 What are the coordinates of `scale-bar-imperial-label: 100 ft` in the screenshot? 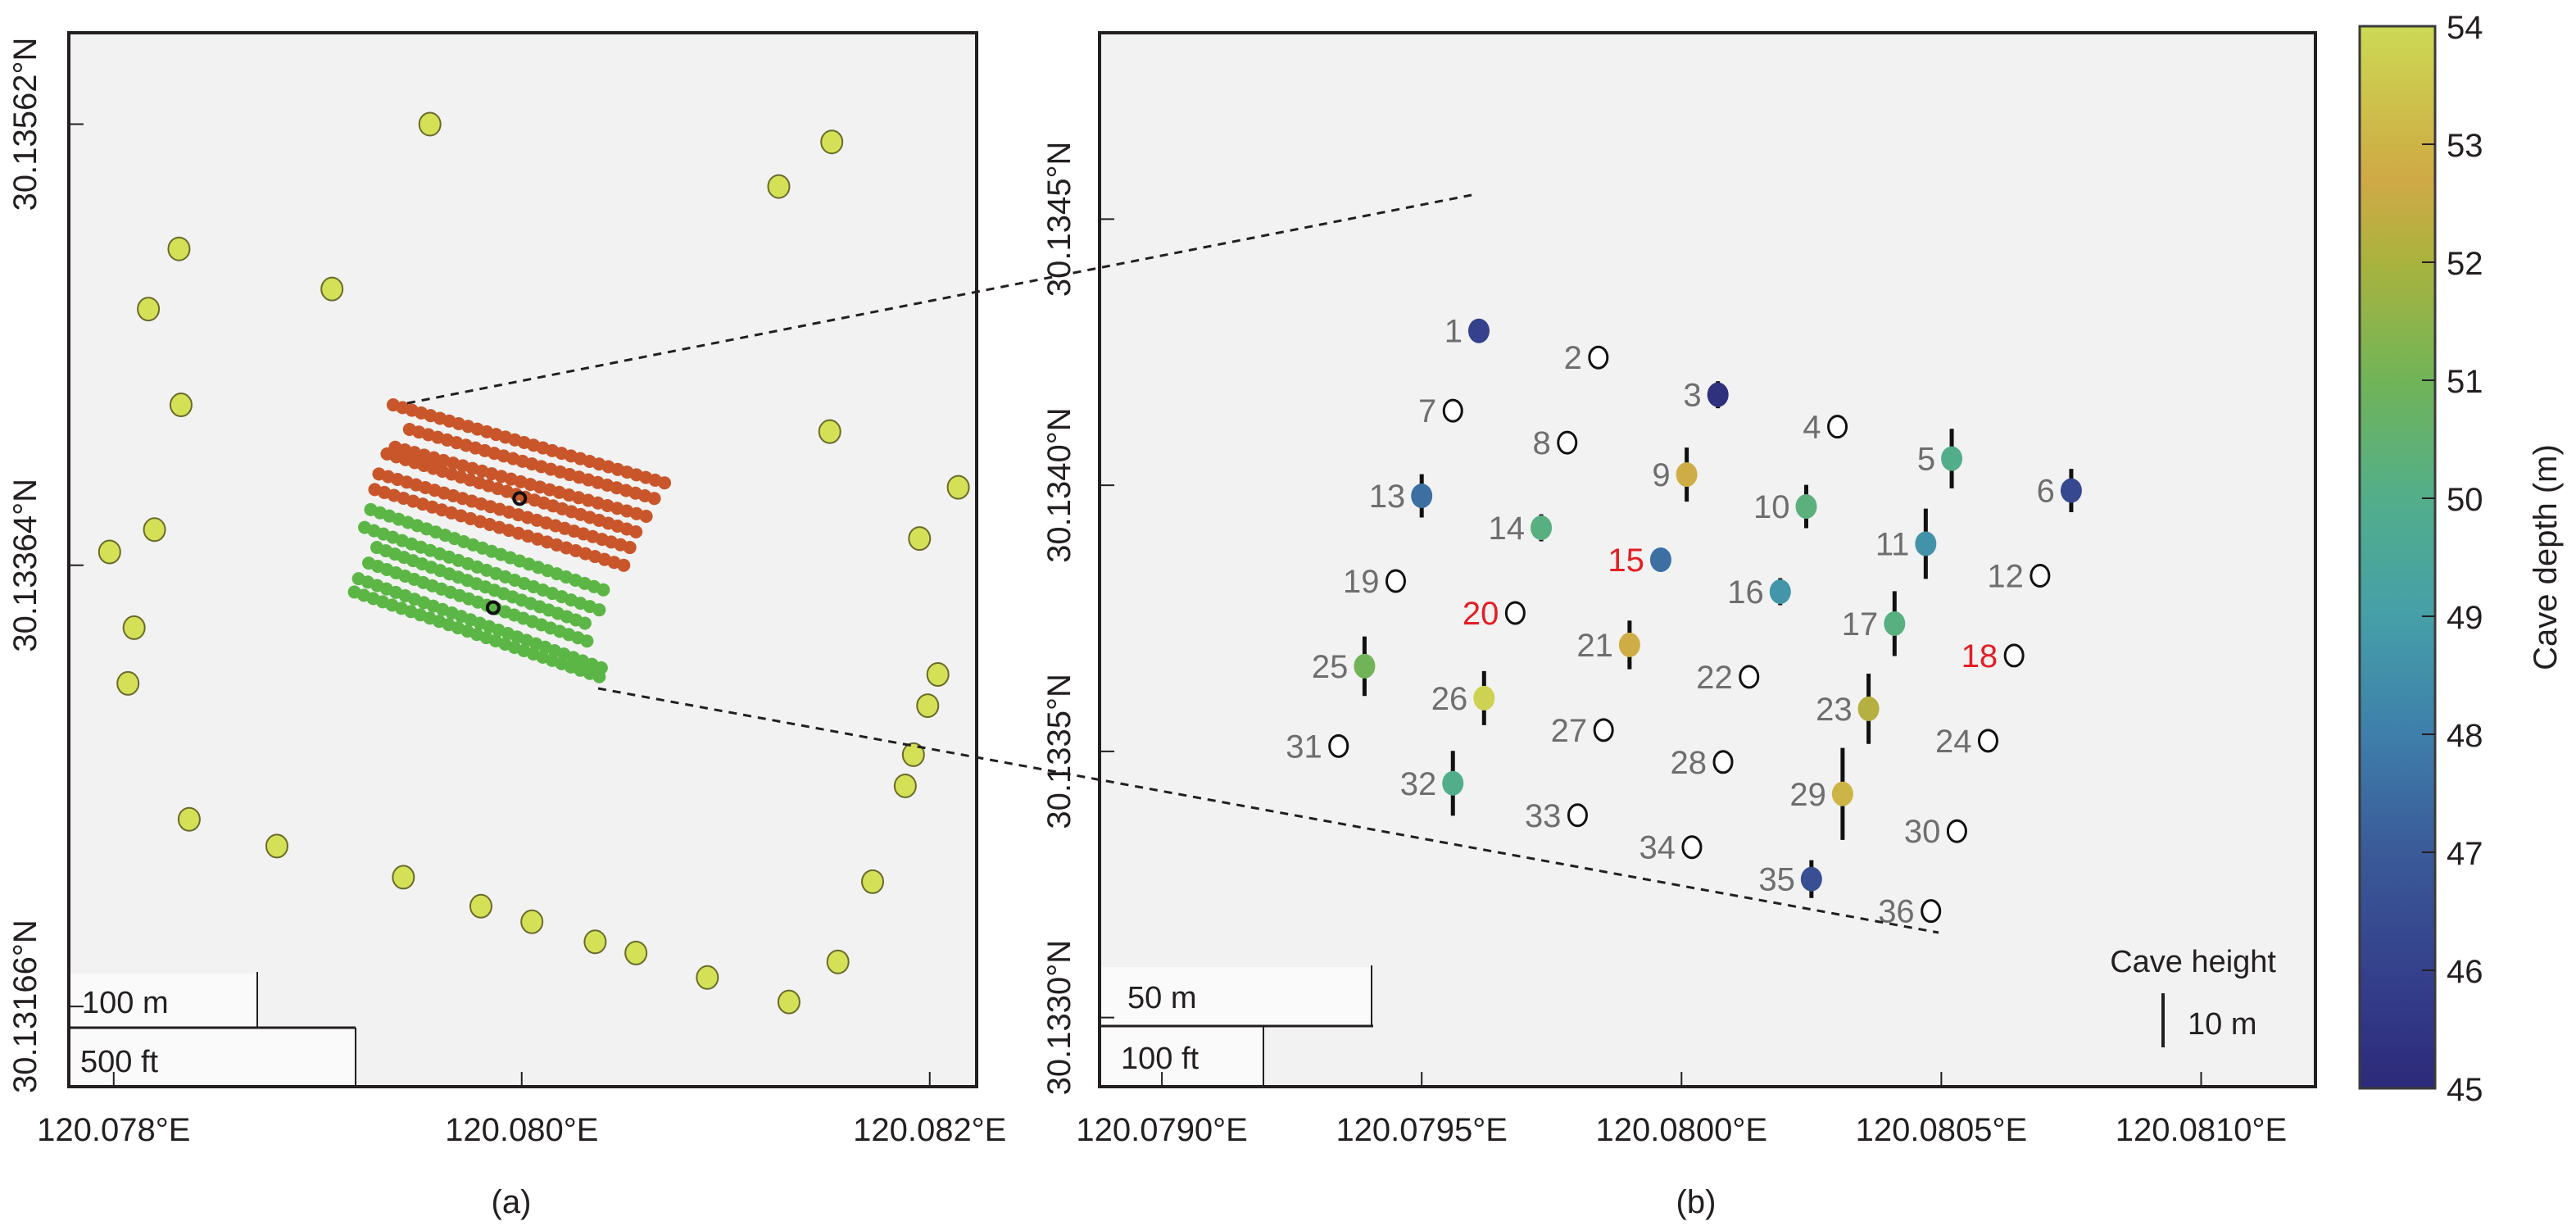 It's located at (1160, 1059).